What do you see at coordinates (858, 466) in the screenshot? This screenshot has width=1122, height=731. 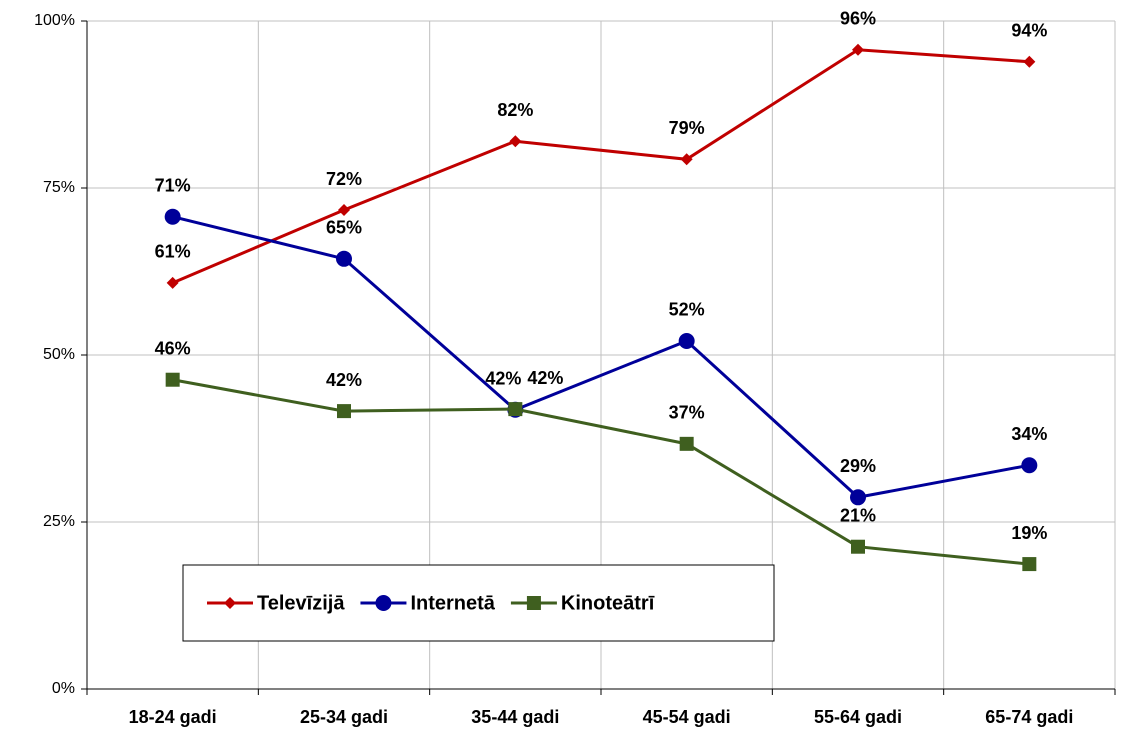 I see `data-label: 29%` at bounding box center [858, 466].